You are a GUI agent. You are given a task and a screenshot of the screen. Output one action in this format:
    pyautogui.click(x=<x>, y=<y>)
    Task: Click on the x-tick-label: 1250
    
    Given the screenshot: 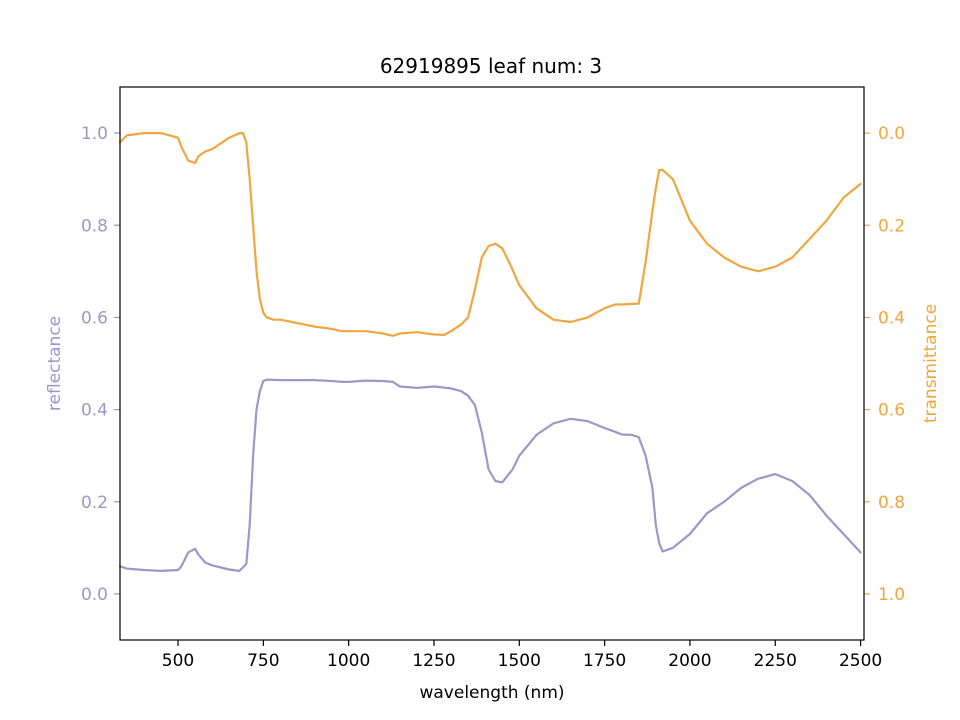 What is the action you would take?
    pyautogui.click(x=433, y=661)
    